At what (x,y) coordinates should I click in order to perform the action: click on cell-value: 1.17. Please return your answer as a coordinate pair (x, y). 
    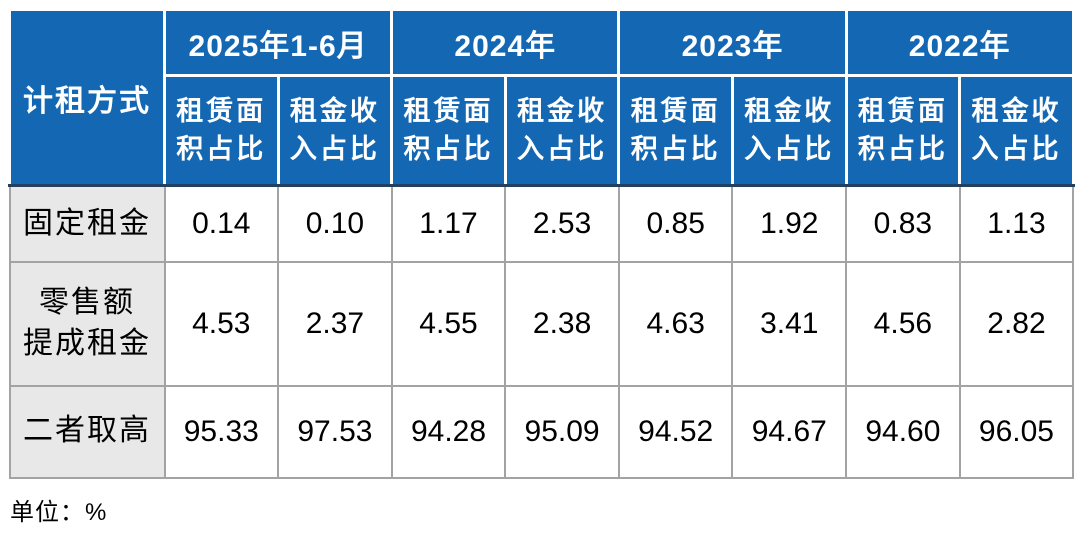
    Looking at the image, I should click on (448, 223).